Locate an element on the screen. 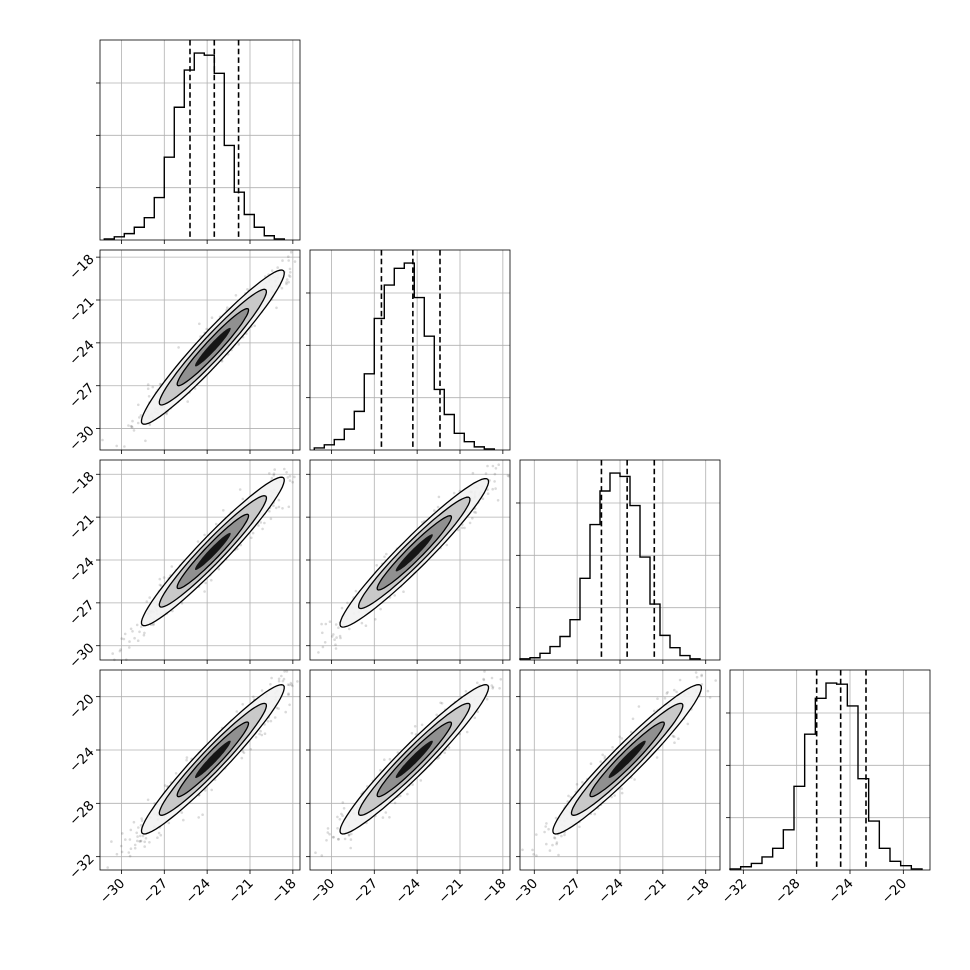 This screenshot has height=970, width=970. y-tick-label: −28 is located at coordinates (81, 813).